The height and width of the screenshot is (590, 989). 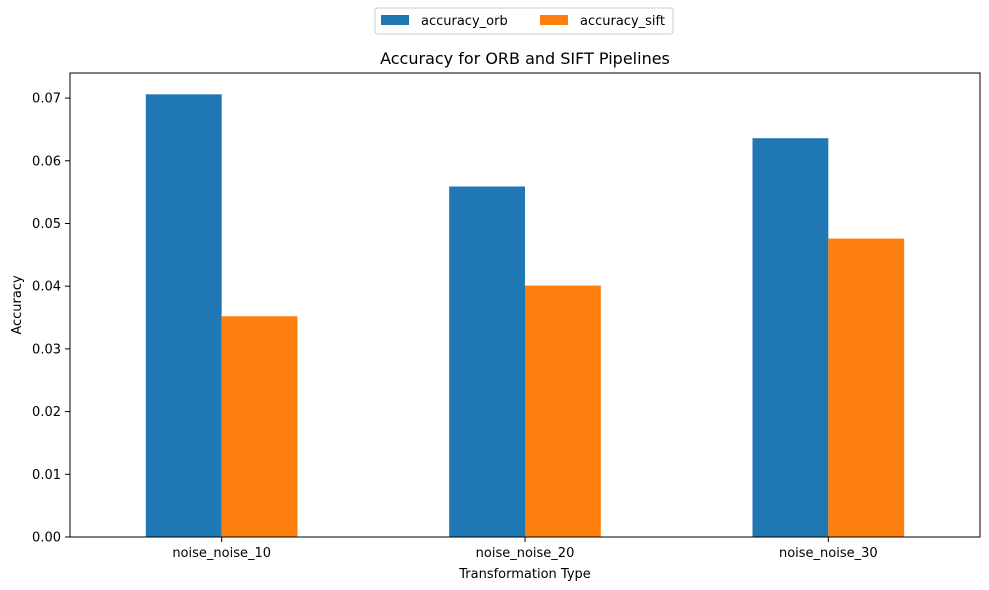 I want to click on y-axis-label: Accuracy, so click(x=17, y=305).